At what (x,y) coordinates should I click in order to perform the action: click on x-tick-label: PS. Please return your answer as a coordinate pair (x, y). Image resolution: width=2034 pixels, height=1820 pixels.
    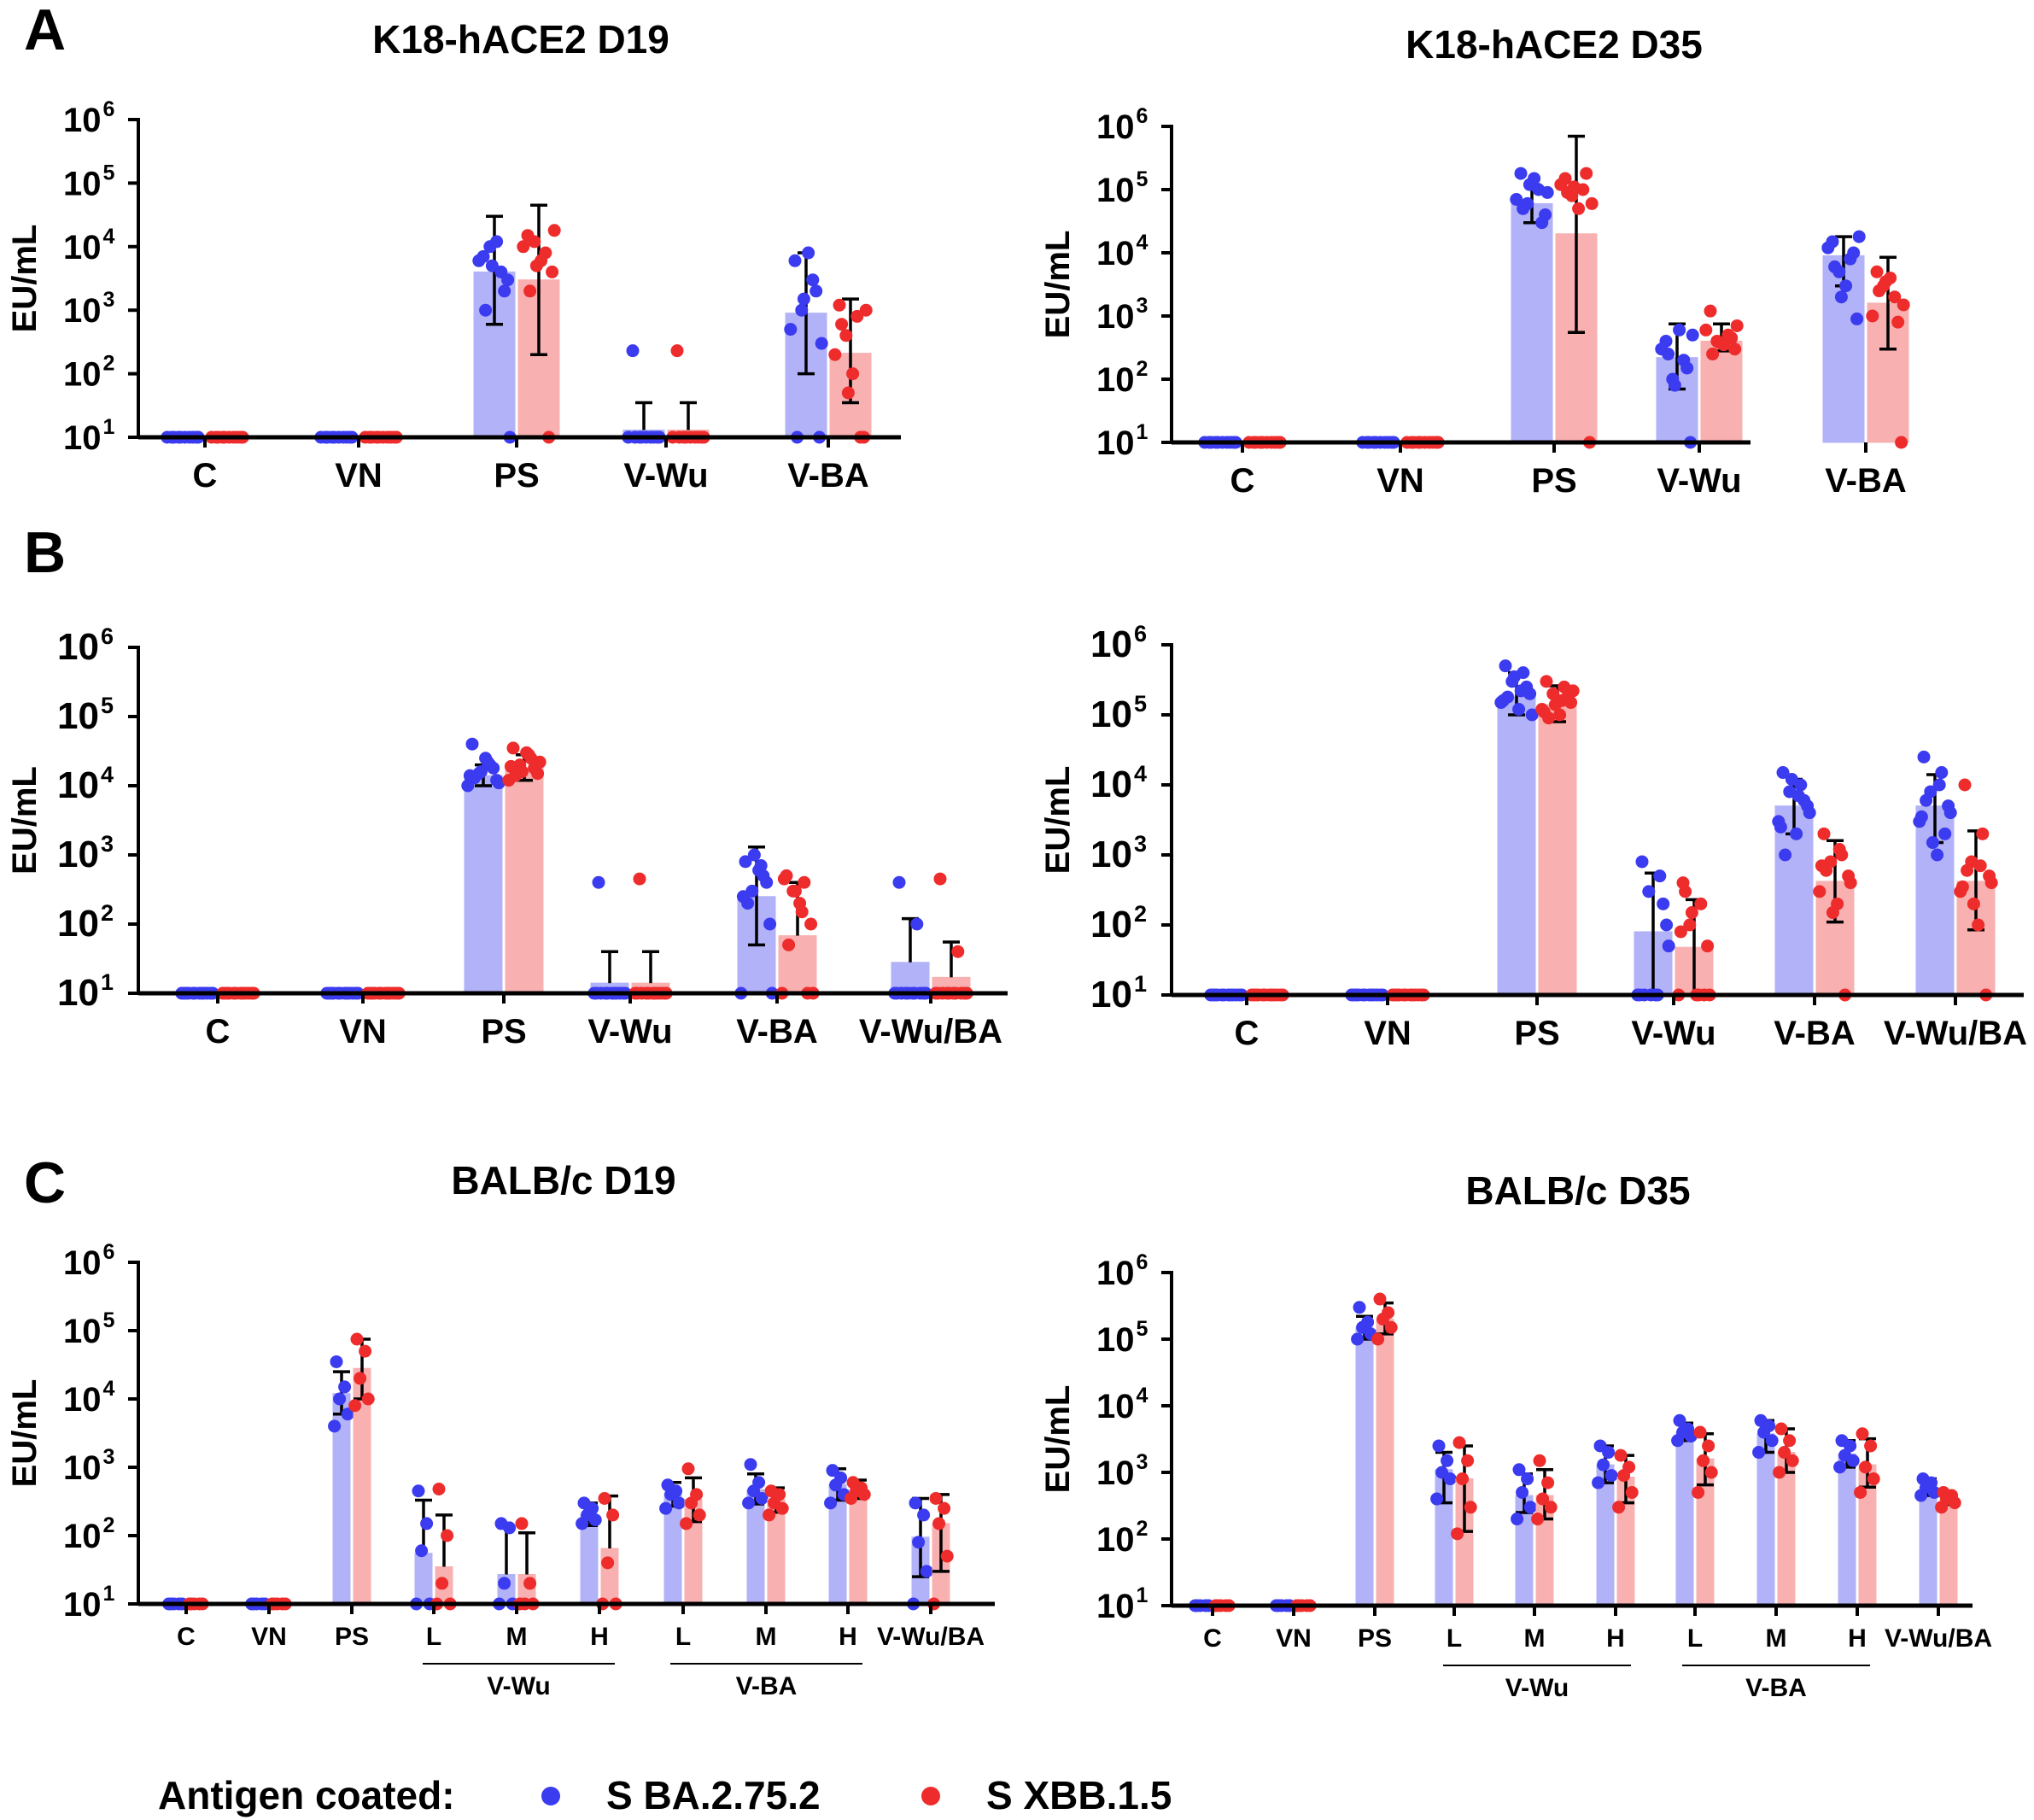
    Looking at the image, I should click on (1536, 1034).